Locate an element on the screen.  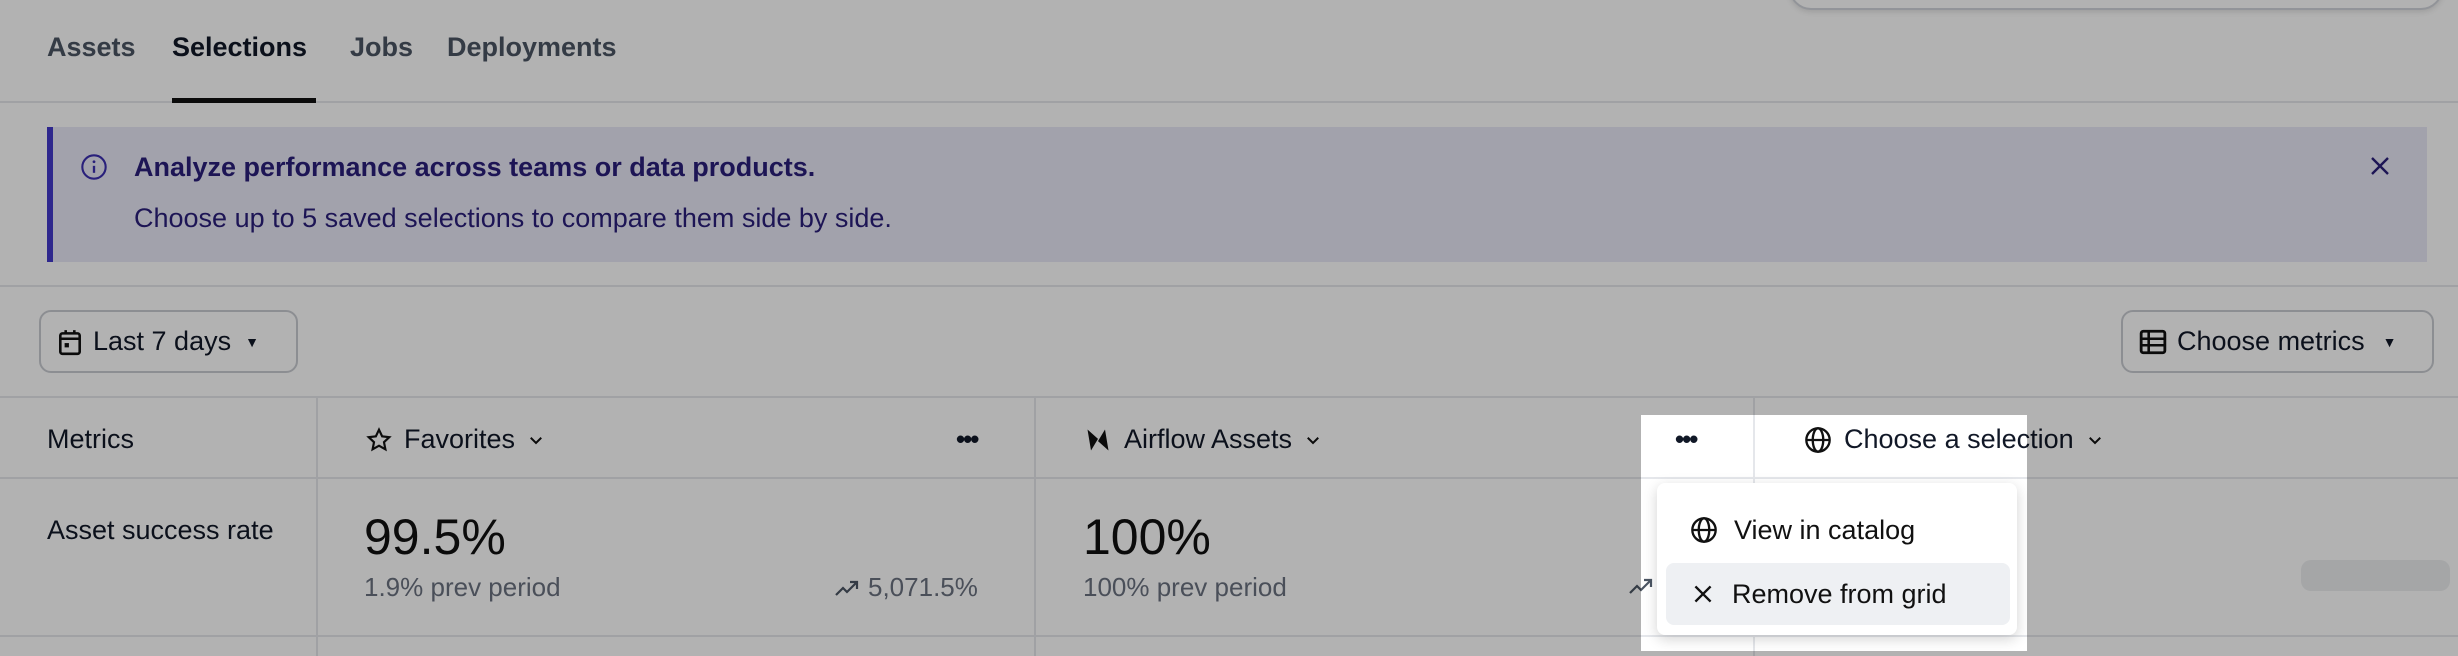
column-label: Favorites is located at coordinates (460, 439).